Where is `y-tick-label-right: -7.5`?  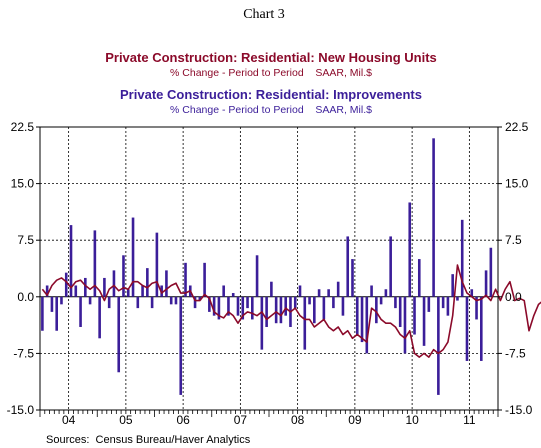
y-tick-label-right: -7.5 is located at coordinates (515, 353).